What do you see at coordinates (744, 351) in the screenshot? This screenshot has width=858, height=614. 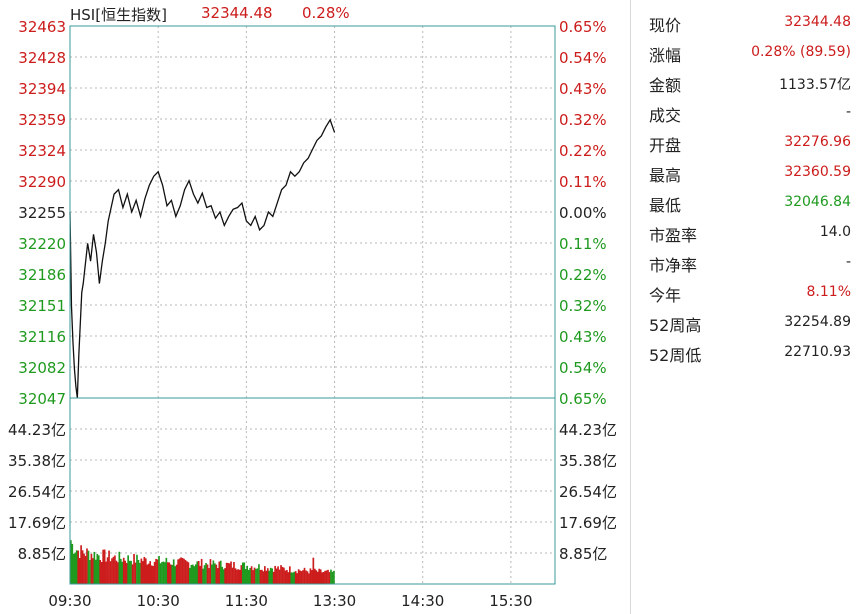 I see `quote-row: 52周低 22710.93` at bounding box center [744, 351].